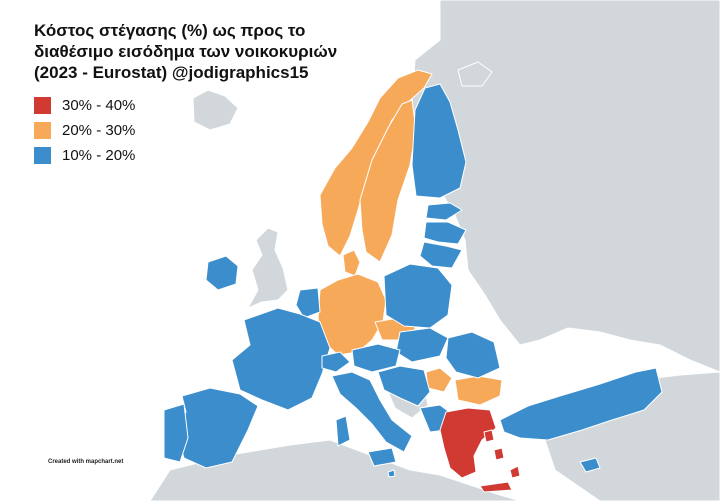 This screenshot has height=501, width=720. I want to click on country-estonia, so click(444, 211).